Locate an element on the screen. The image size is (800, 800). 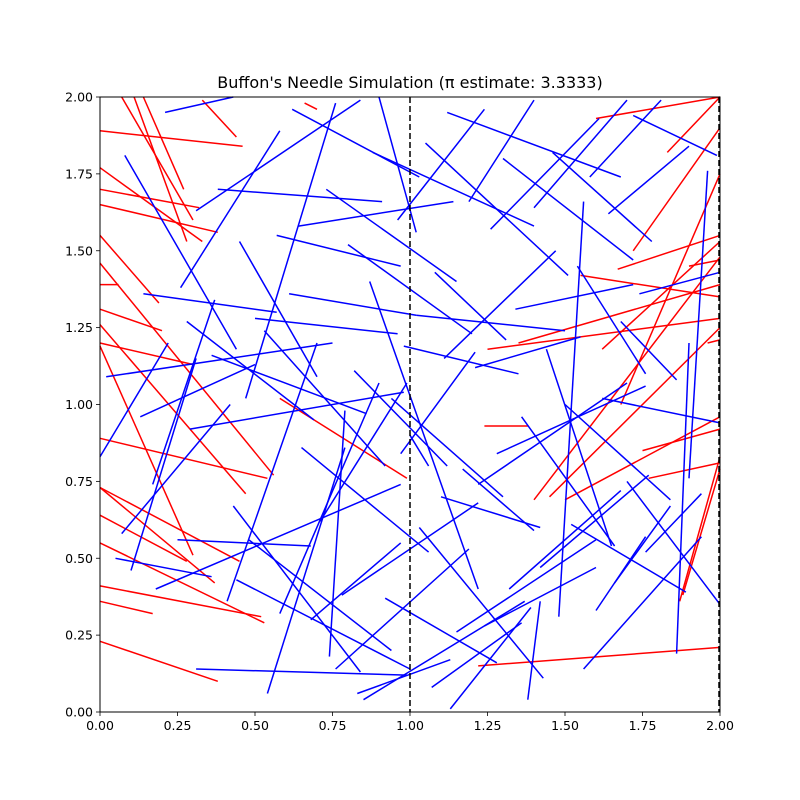
x-tick-label: 0.00 is located at coordinates (100, 725).